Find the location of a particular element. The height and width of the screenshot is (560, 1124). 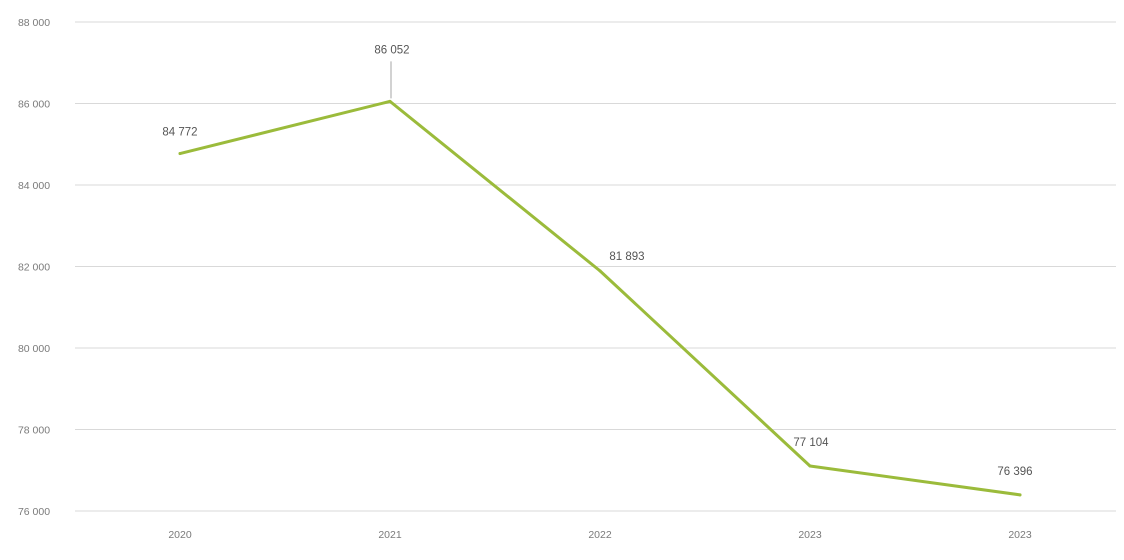

data-label: 76 396 is located at coordinates (1014, 472).